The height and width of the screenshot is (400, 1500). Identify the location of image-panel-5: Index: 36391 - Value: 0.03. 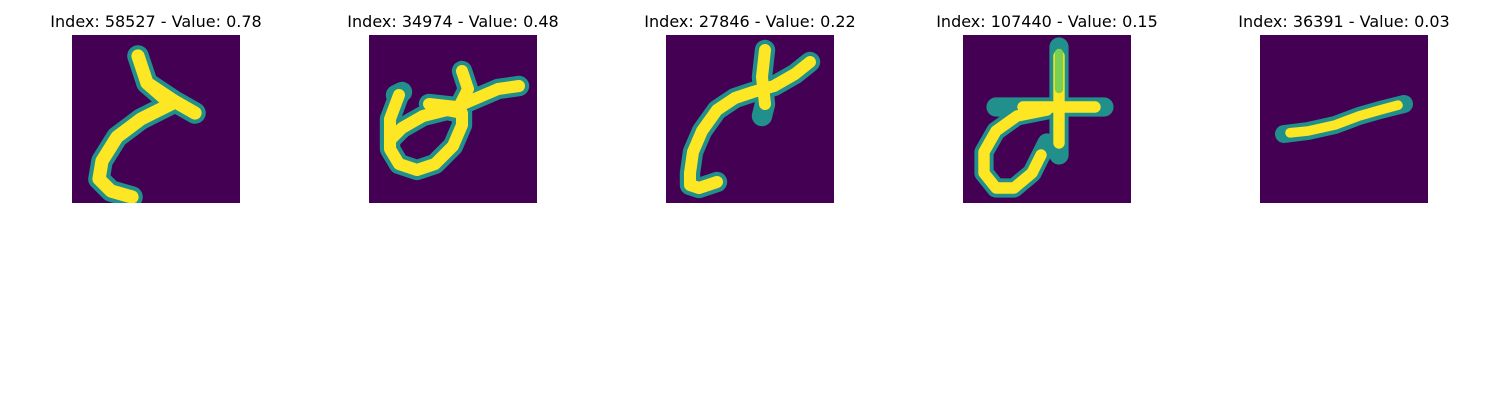
(1344, 108).